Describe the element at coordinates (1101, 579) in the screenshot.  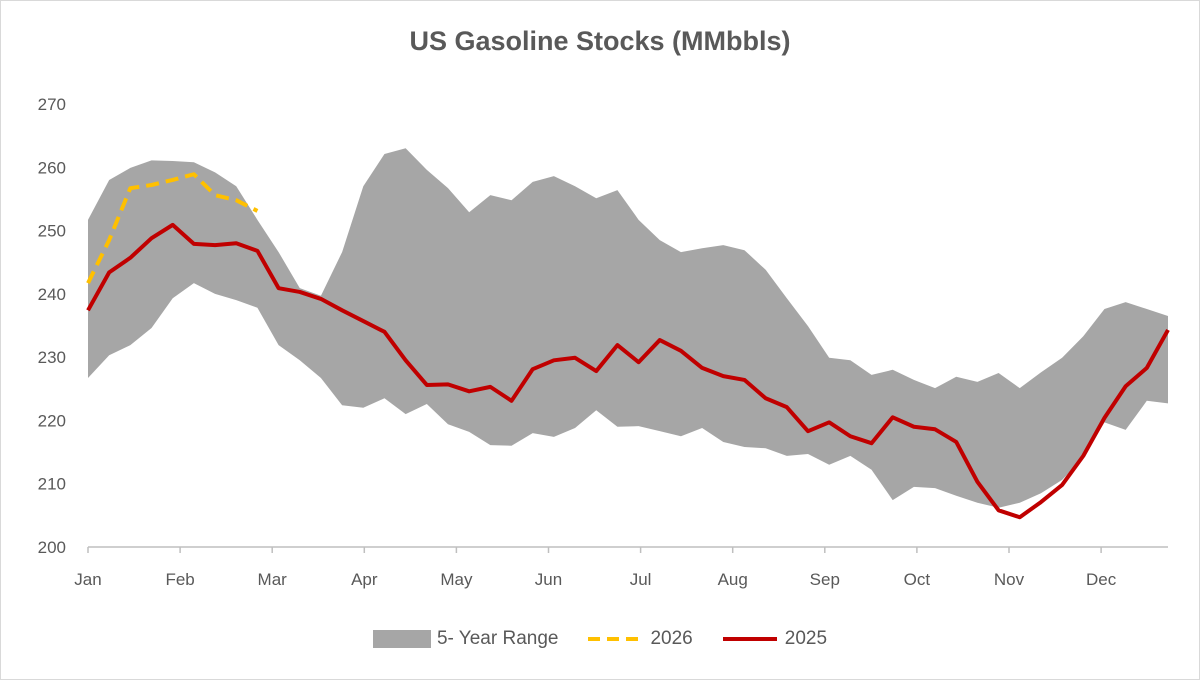
I see `x-tick-label: Dec` at that location.